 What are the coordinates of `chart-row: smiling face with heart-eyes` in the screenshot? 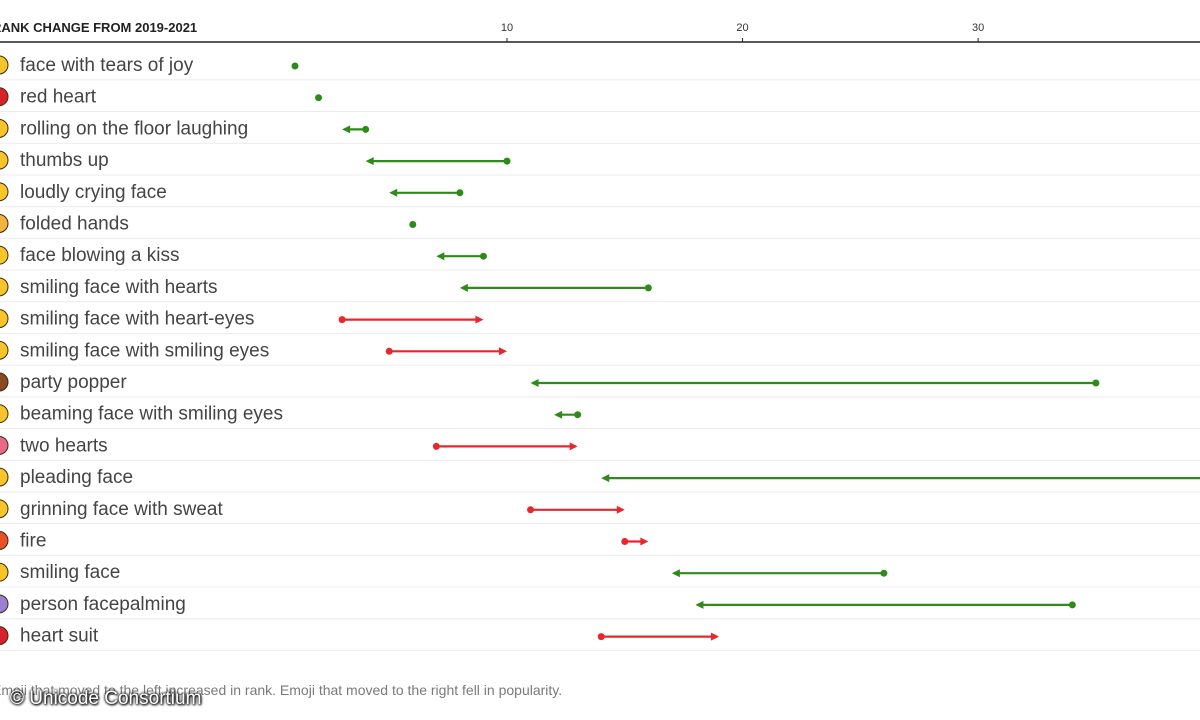 It's located at (600, 321).